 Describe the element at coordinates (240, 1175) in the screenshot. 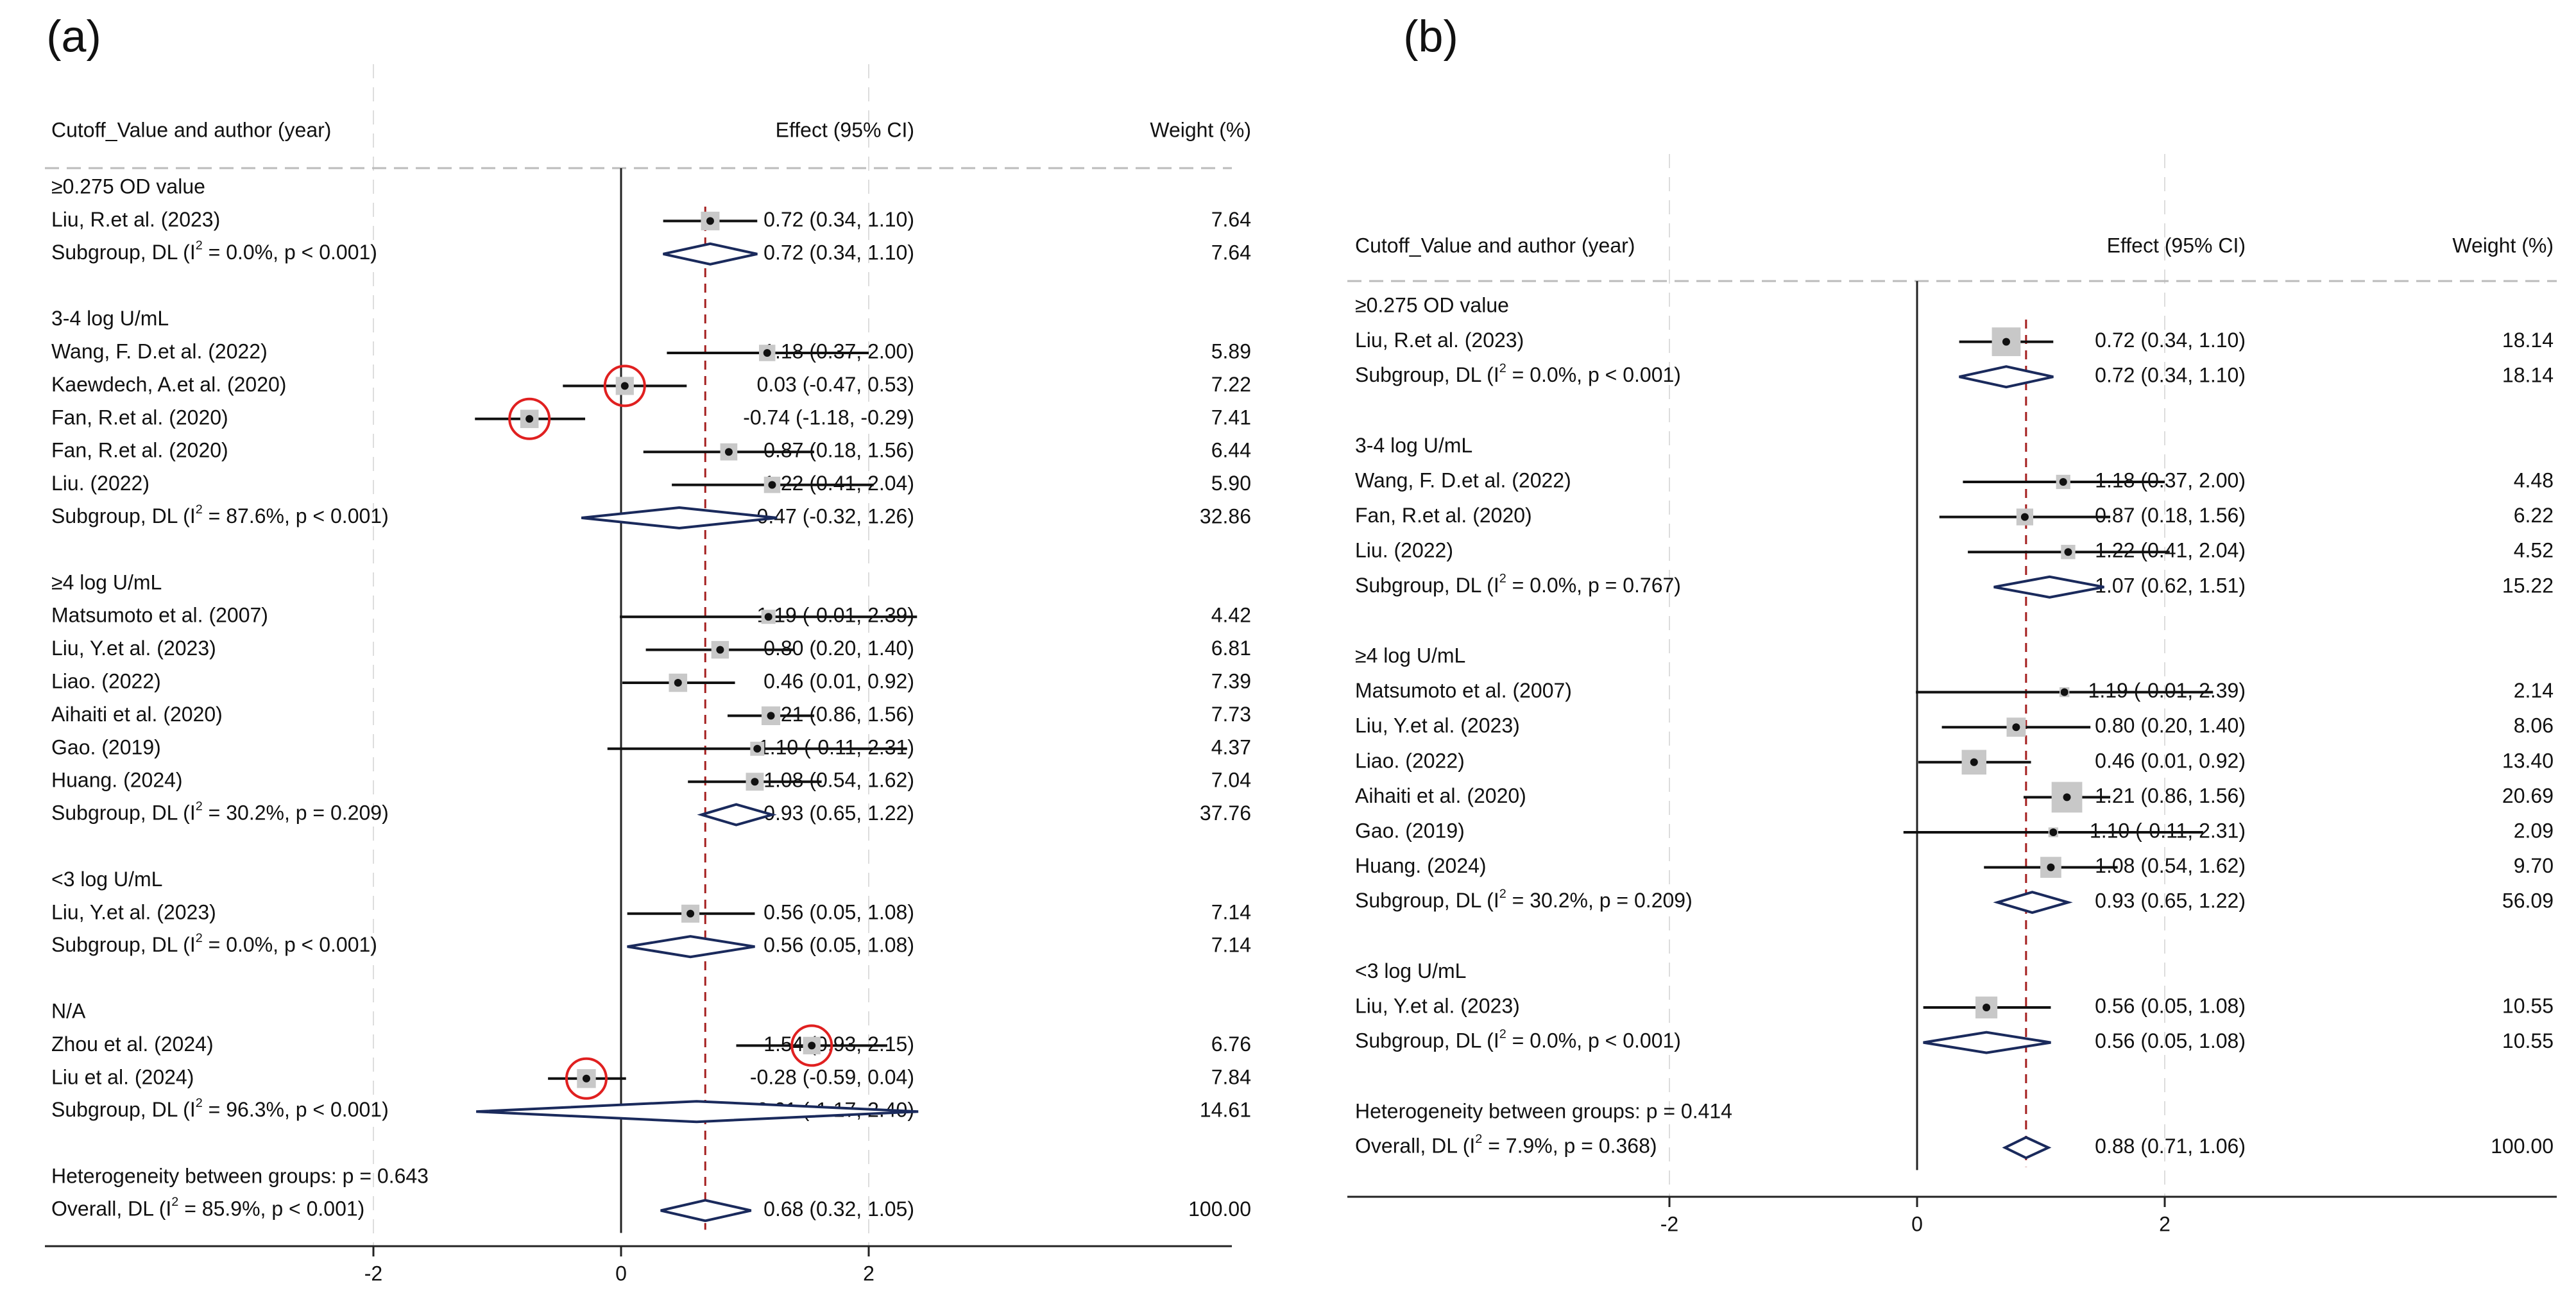

I see `heterogeneity-note: Heterogeneity between groups: p = 0.643` at that location.